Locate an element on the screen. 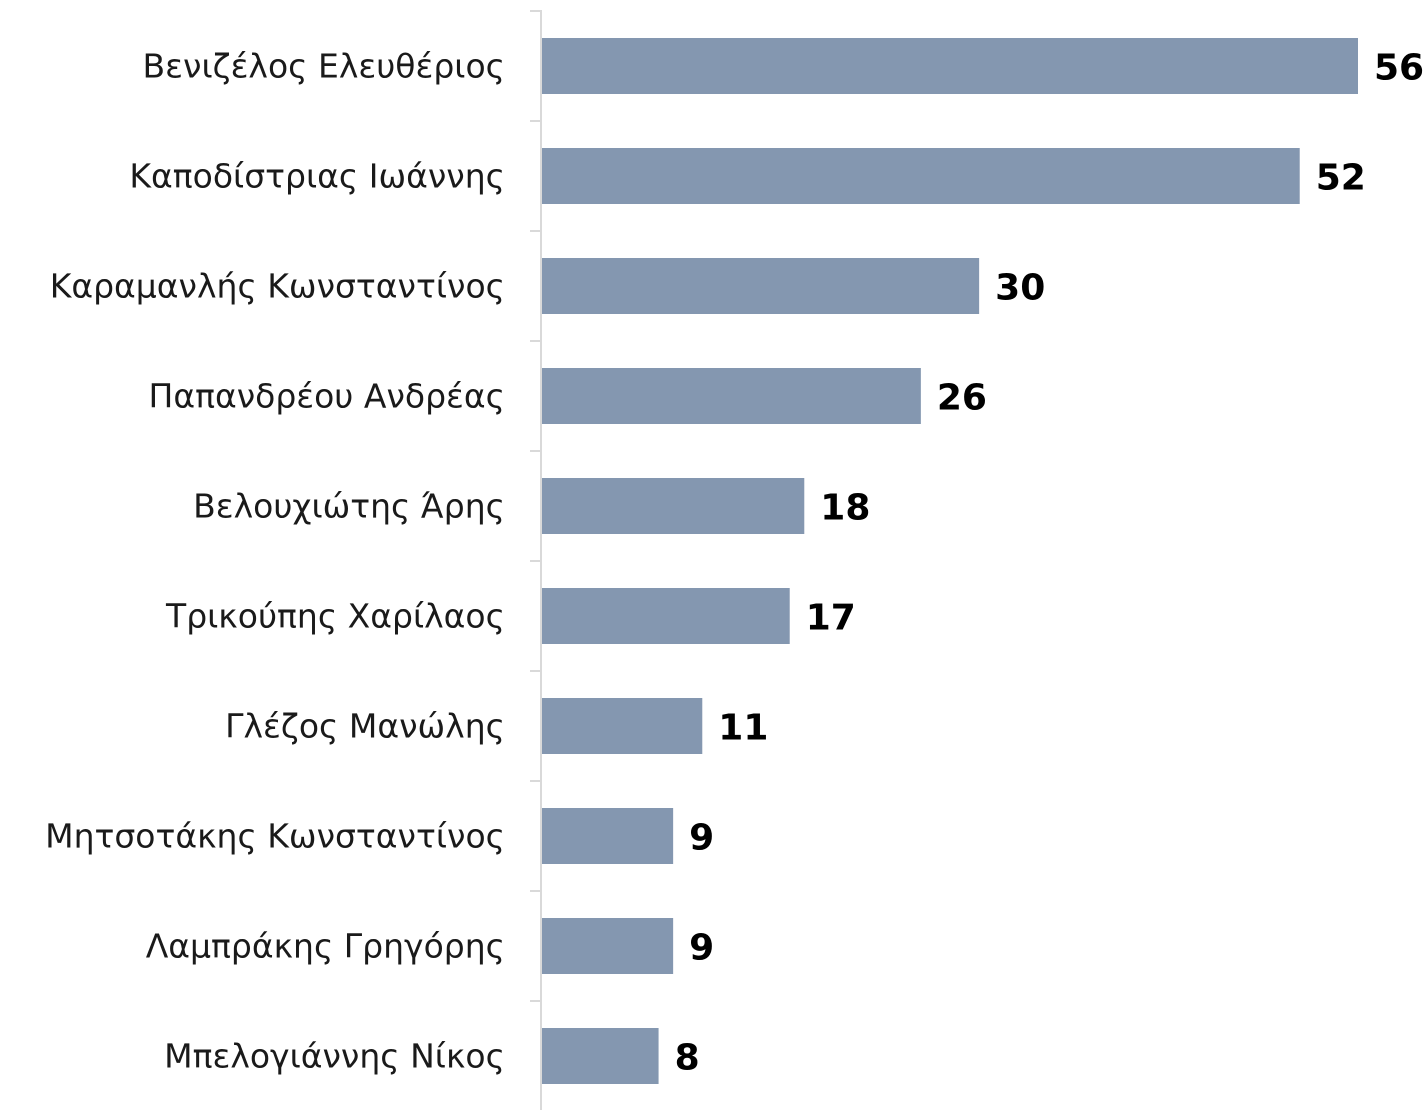 The height and width of the screenshot is (1110, 1427). value-label: 17 is located at coordinates (831, 618).